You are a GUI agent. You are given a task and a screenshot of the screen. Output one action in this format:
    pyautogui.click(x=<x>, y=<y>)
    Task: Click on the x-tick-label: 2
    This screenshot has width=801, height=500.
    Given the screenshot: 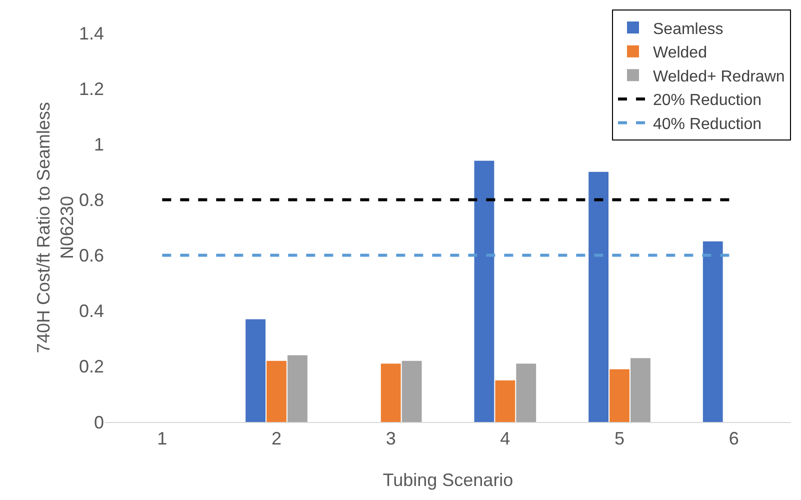 What is the action you would take?
    pyautogui.click(x=276, y=438)
    